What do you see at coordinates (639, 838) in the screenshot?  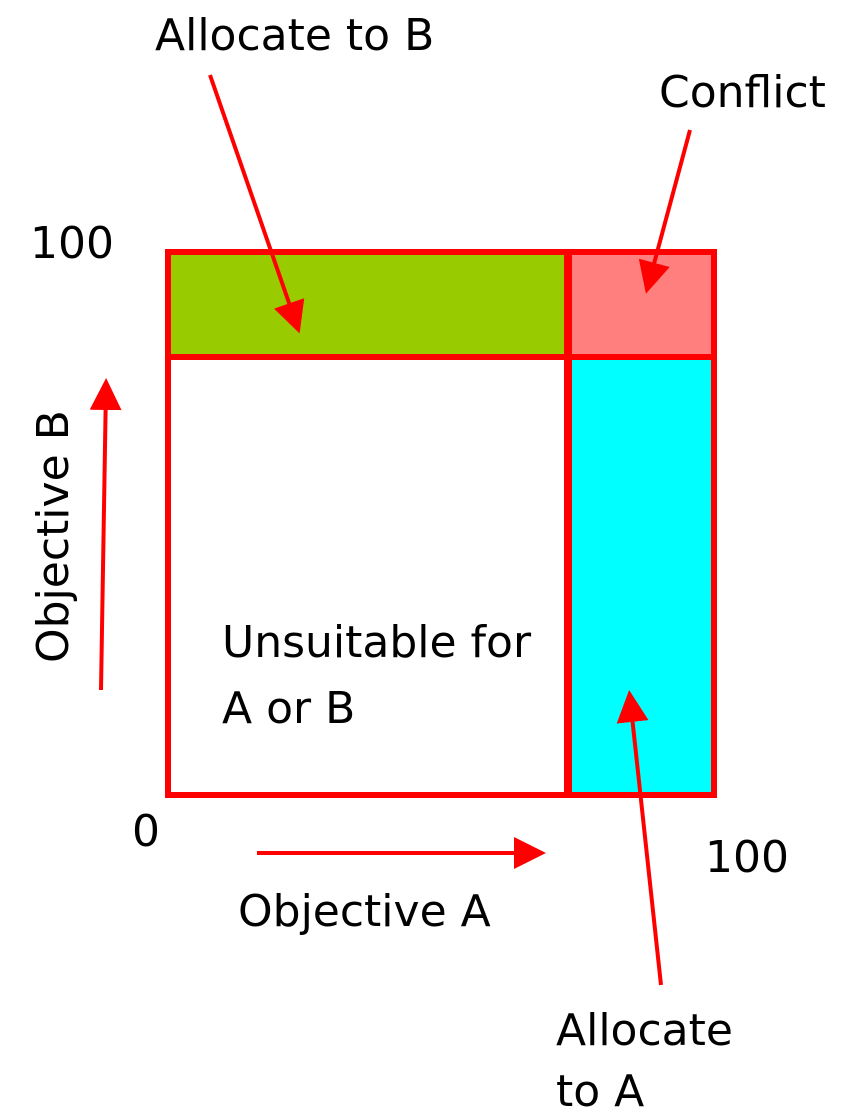 I see `allocate-to-a-arrow` at bounding box center [639, 838].